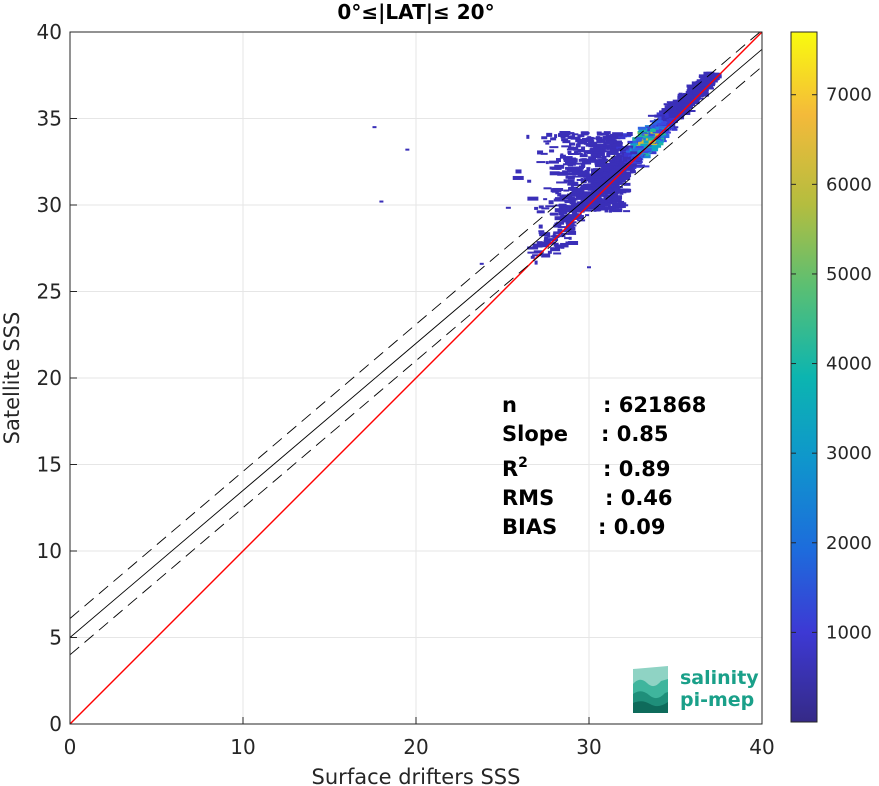 The image size is (879, 786). Describe the element at coordinates (719, 678) in the screenshot. I see `logo-text-salinity: salinity` at that location.